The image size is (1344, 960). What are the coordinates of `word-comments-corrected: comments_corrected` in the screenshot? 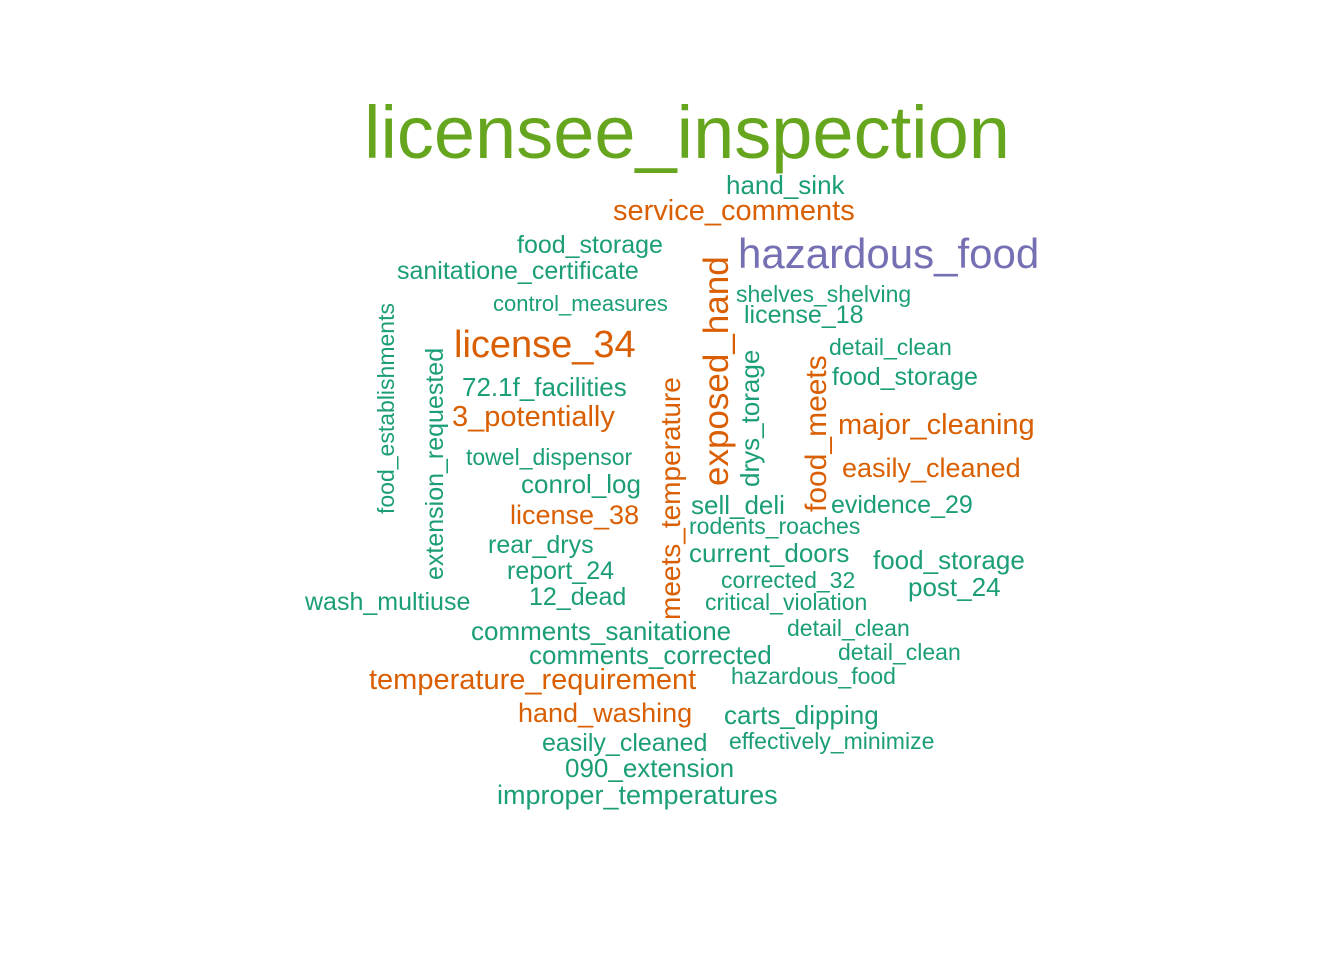 It's located at (650, 655).